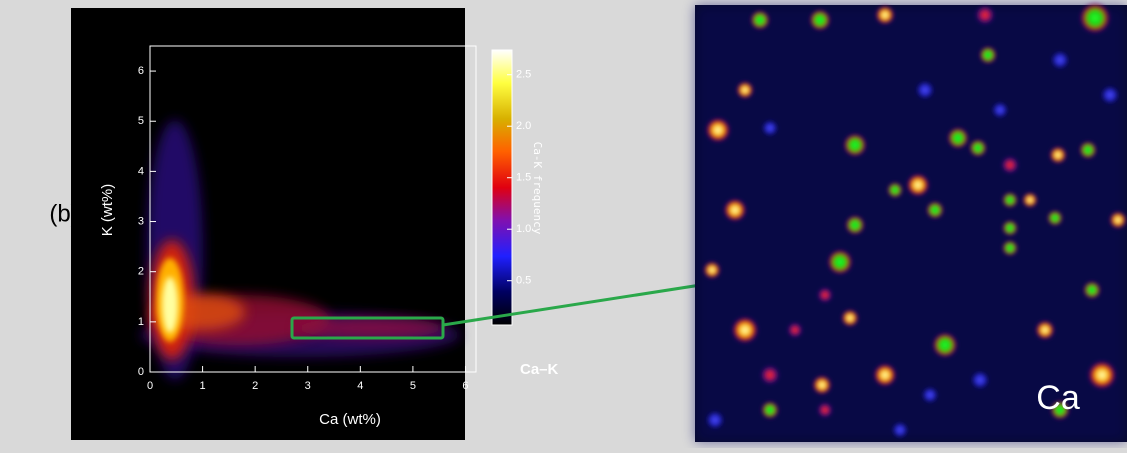 This screenshot has height=453, width=1127. Describe the element at coordinates (523, 229) in the screenshot. I see `colorbar-tick-label: 1.0` at that location.